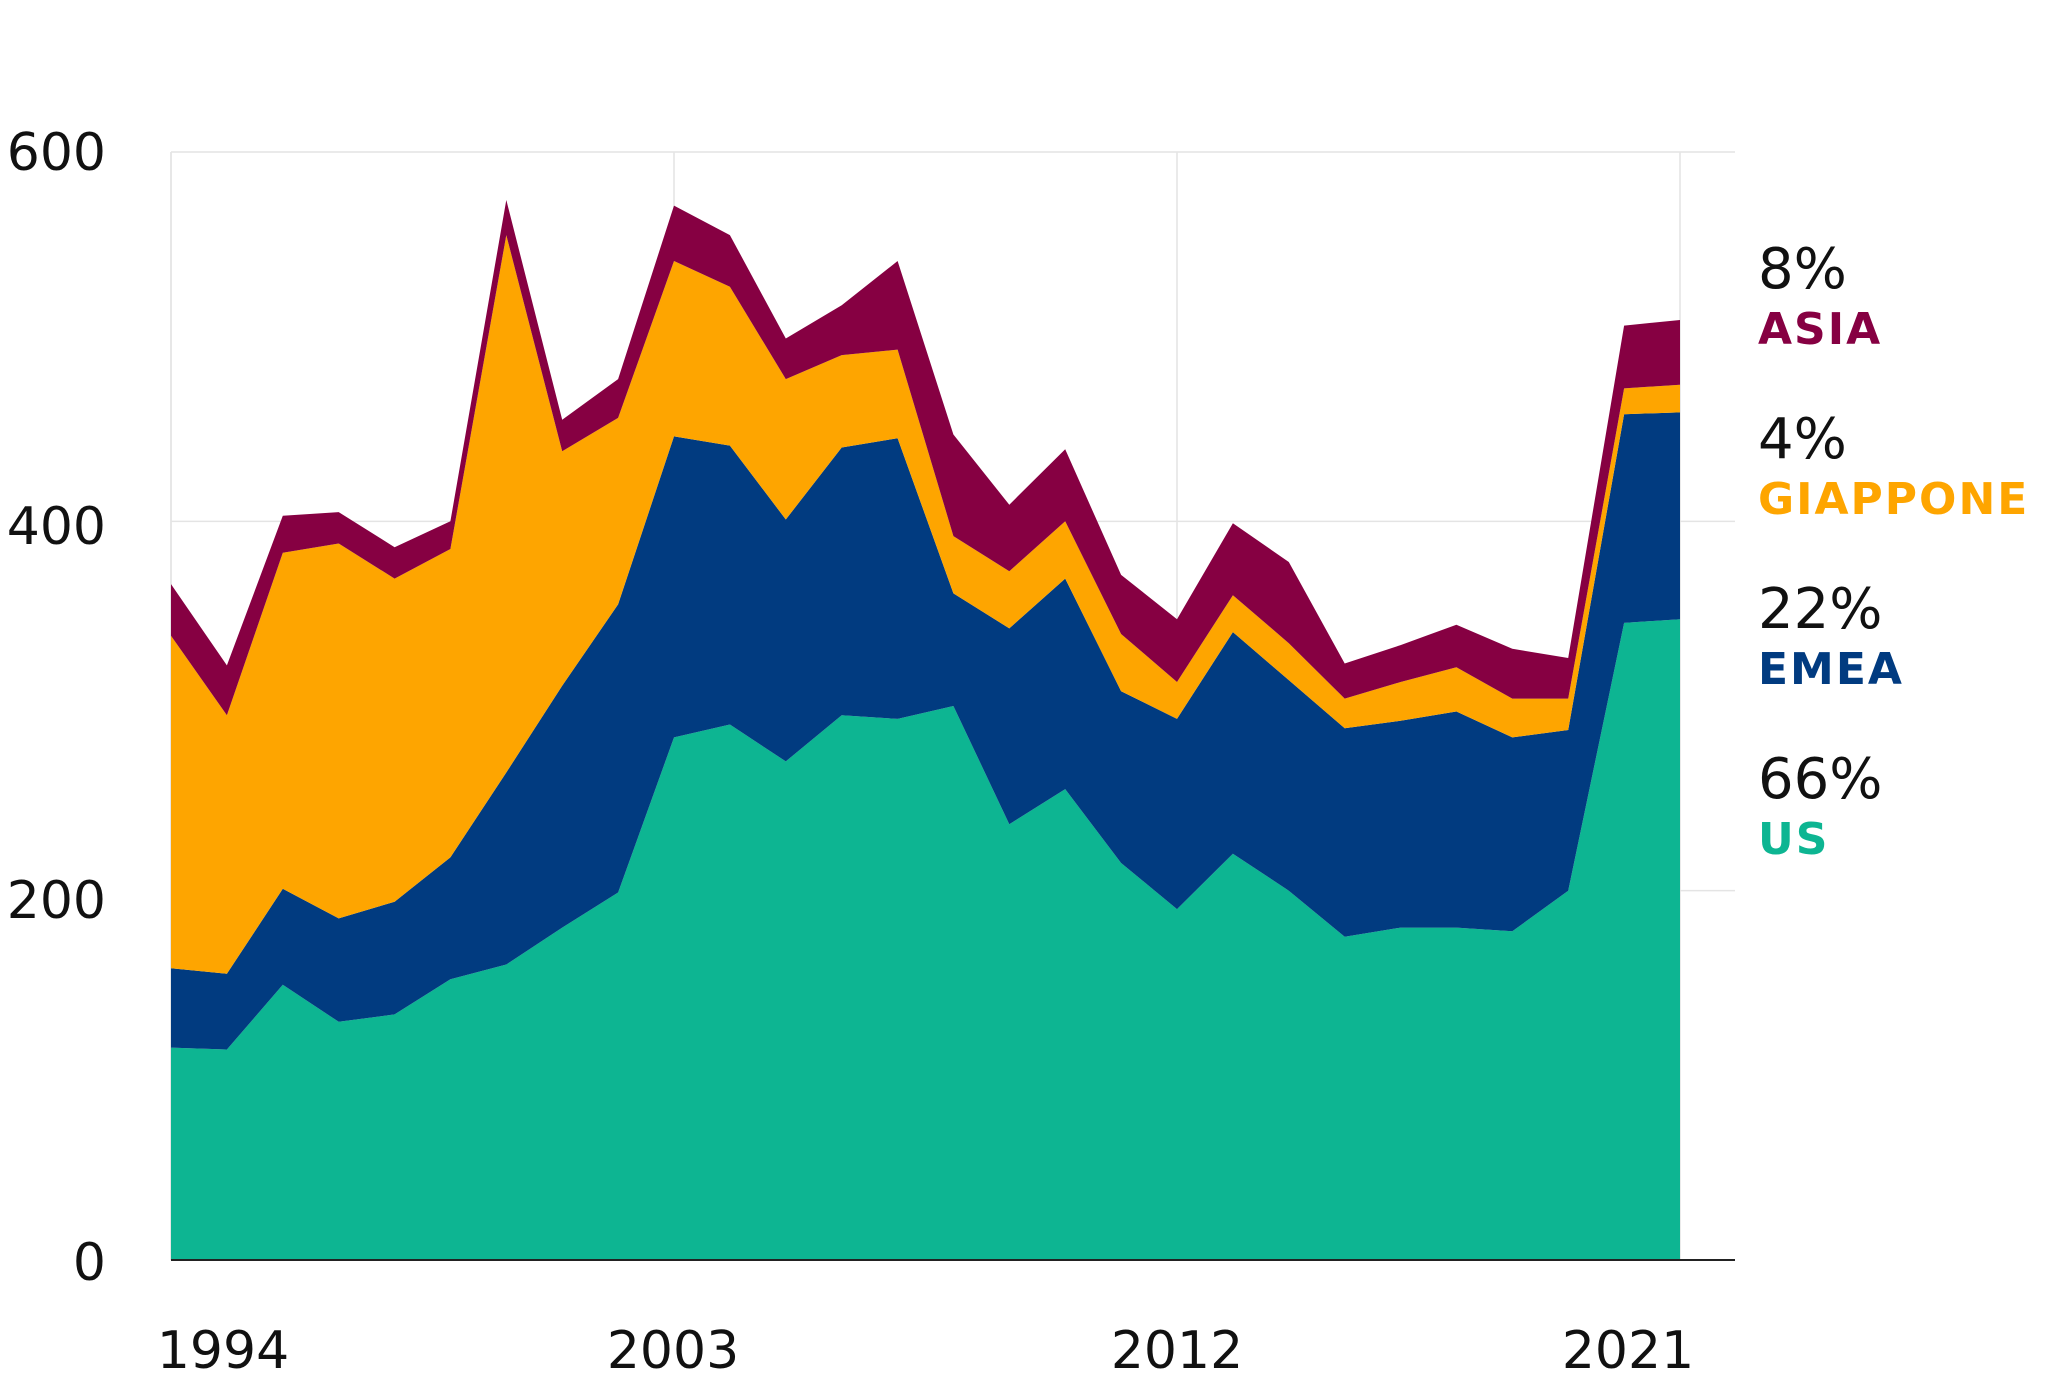 Image resolution: width=2048 pixels, height=1388 pixels. I want to click on legend-pct-giappone: 4%, so click(1802, 439).